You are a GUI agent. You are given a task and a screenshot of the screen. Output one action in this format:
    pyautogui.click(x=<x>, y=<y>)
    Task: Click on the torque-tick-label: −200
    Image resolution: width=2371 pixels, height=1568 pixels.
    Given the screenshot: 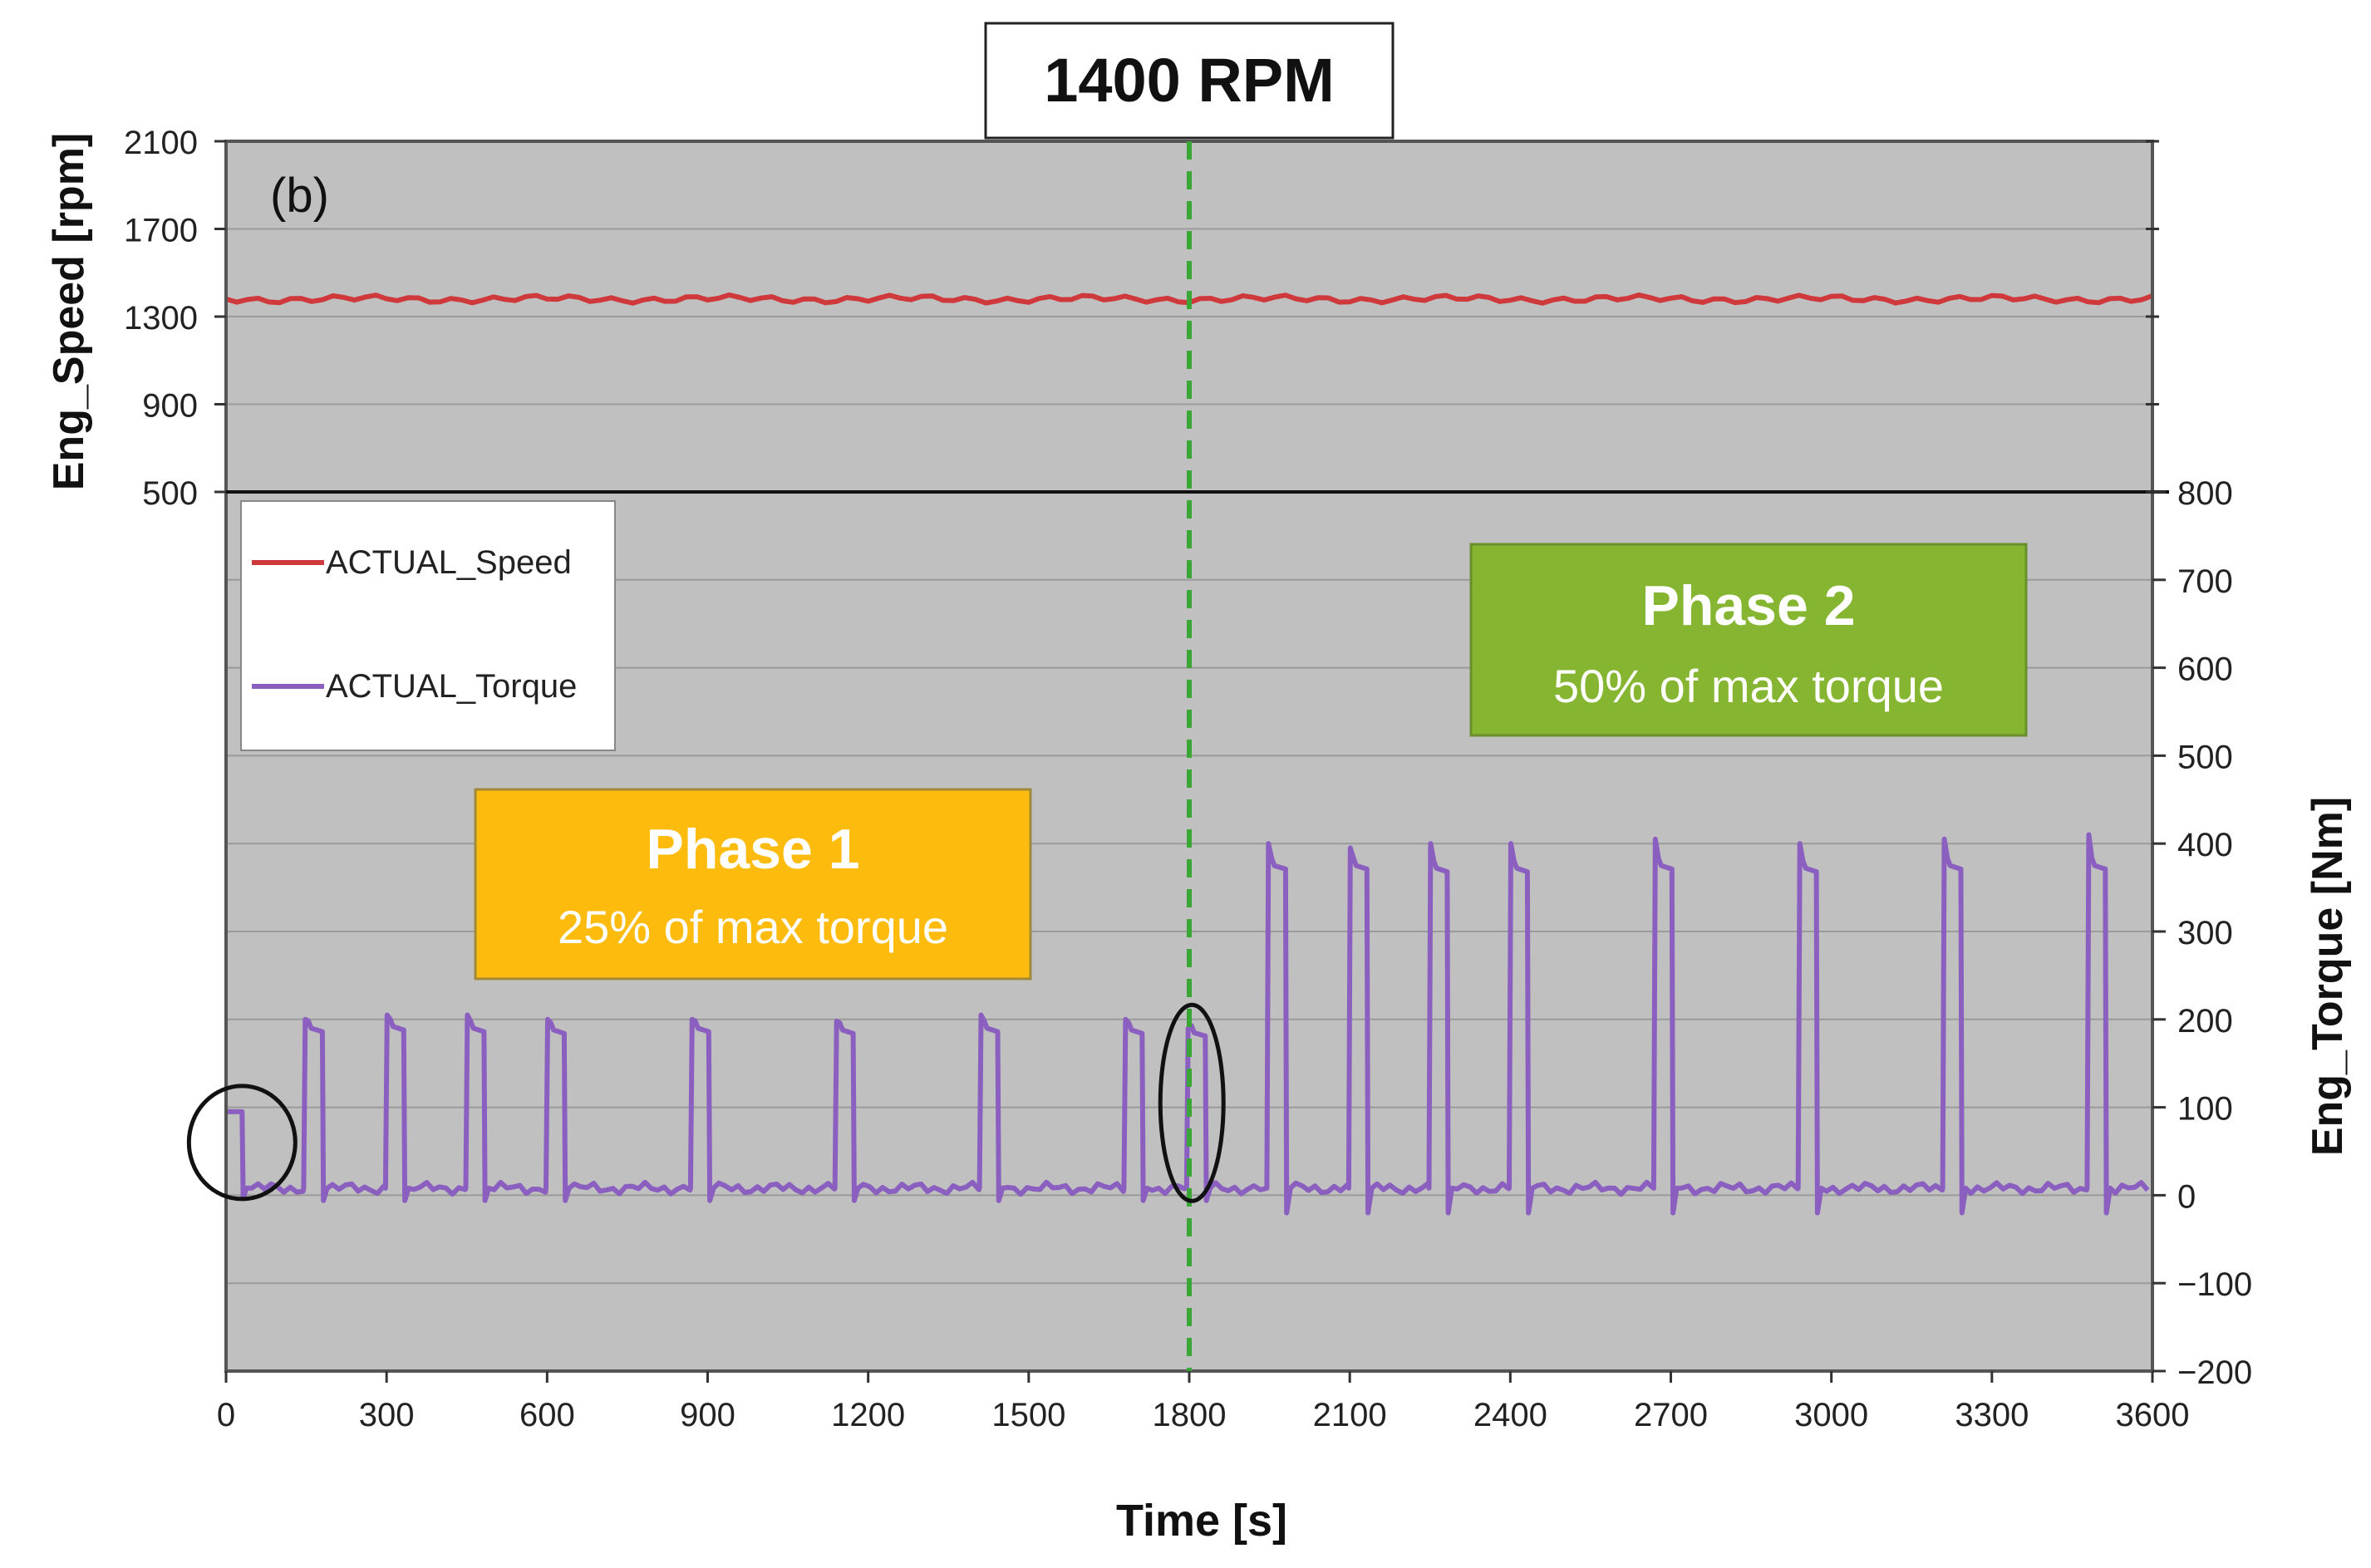 What is the action you would take?
    pyautogui.click(x=2214, y=1372)
    